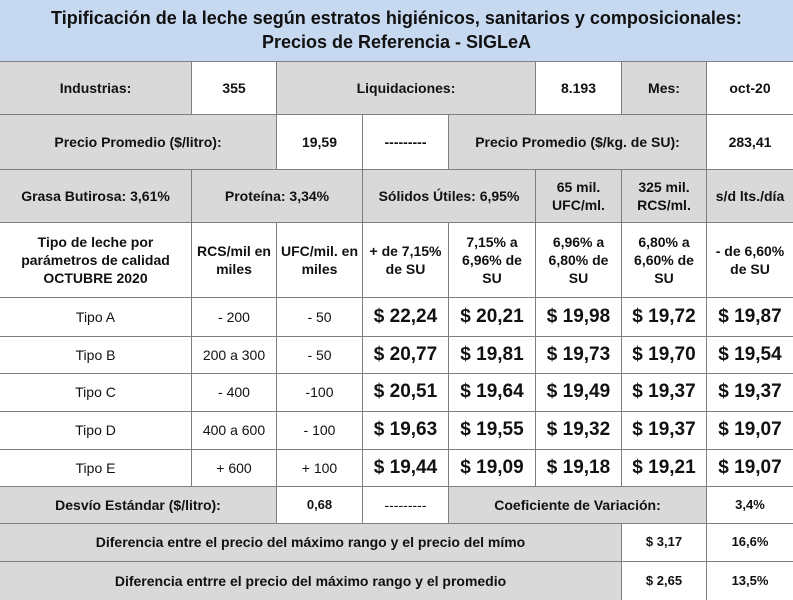 The height and width of the screenshot is (600, 793). I want to click on cell: $ 19,70, so click(664, 355).